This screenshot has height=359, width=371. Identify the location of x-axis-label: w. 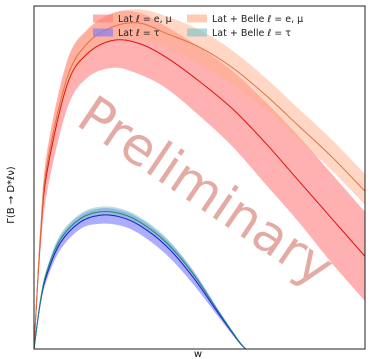
(198, 354).